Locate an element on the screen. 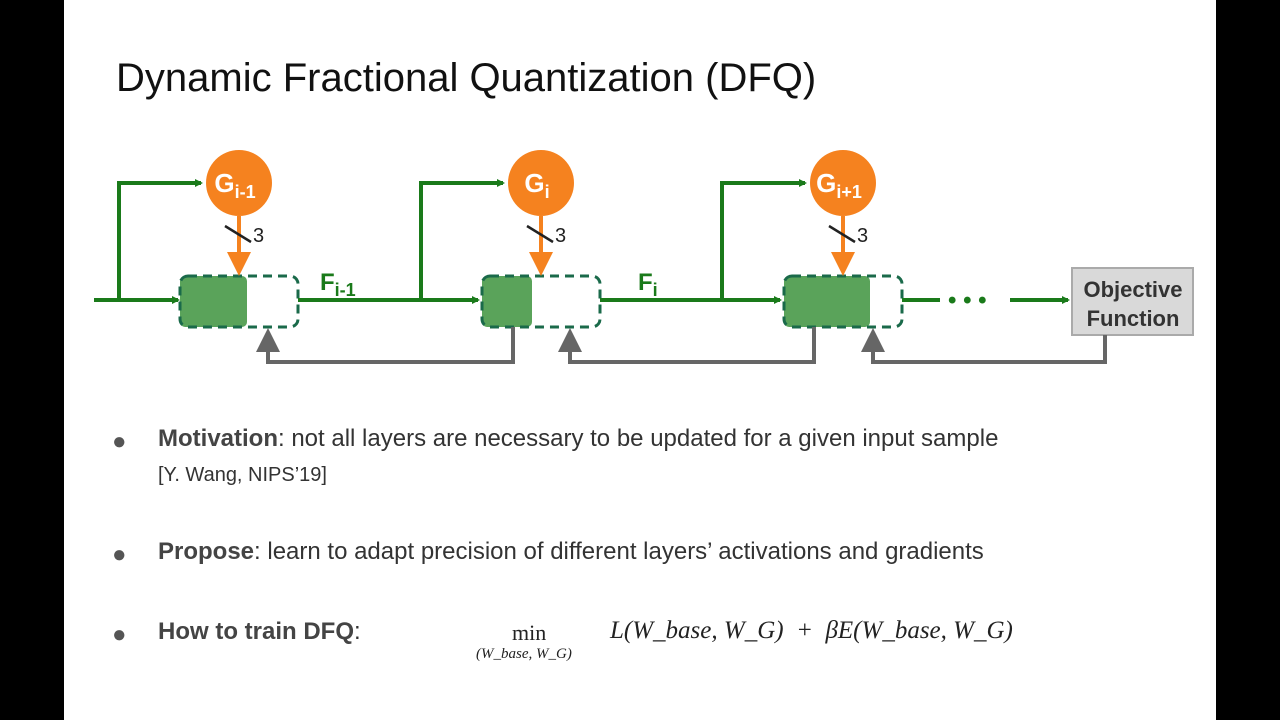 The height and width of the screenshot is (720, 1280). feature-label: Fi is located at coordinates (648, 284).